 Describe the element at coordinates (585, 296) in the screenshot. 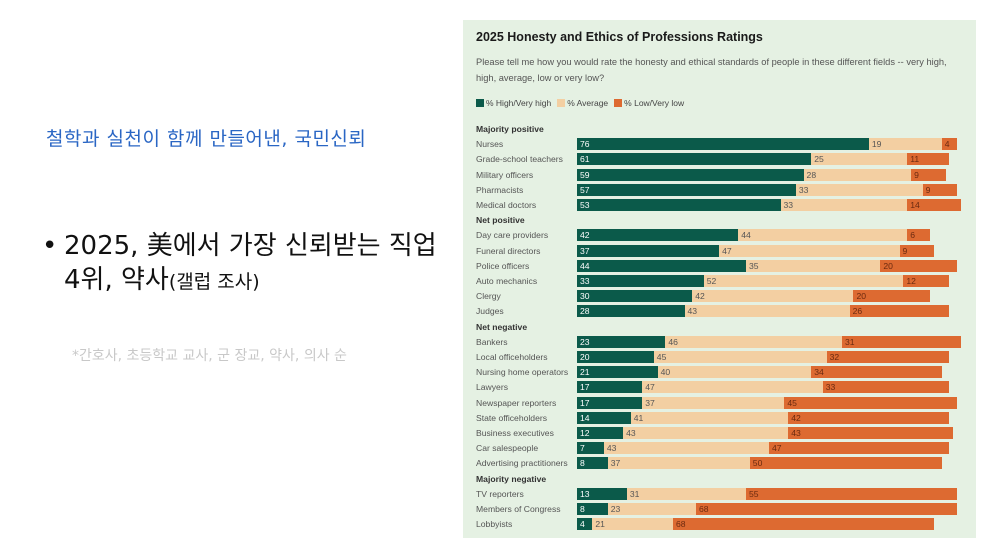

I see `data-label: 30` at that location.